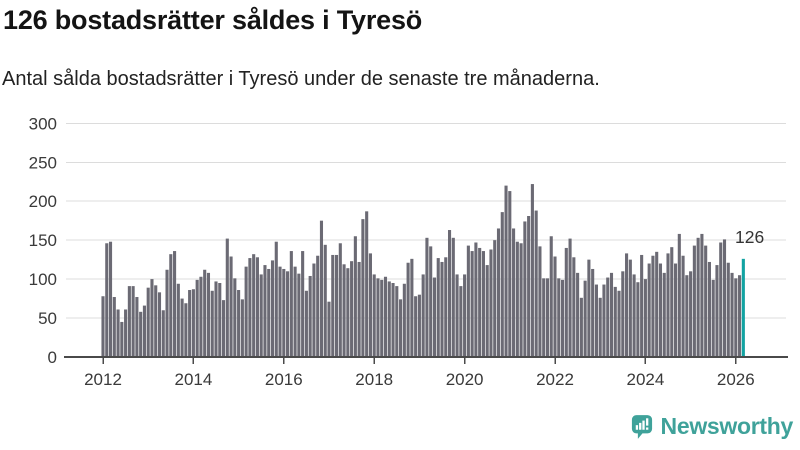  What do you see at coordinates (736, 379) in the screenshot?
I see `x-axis-label: 2026` at bounding box center [736, 379].